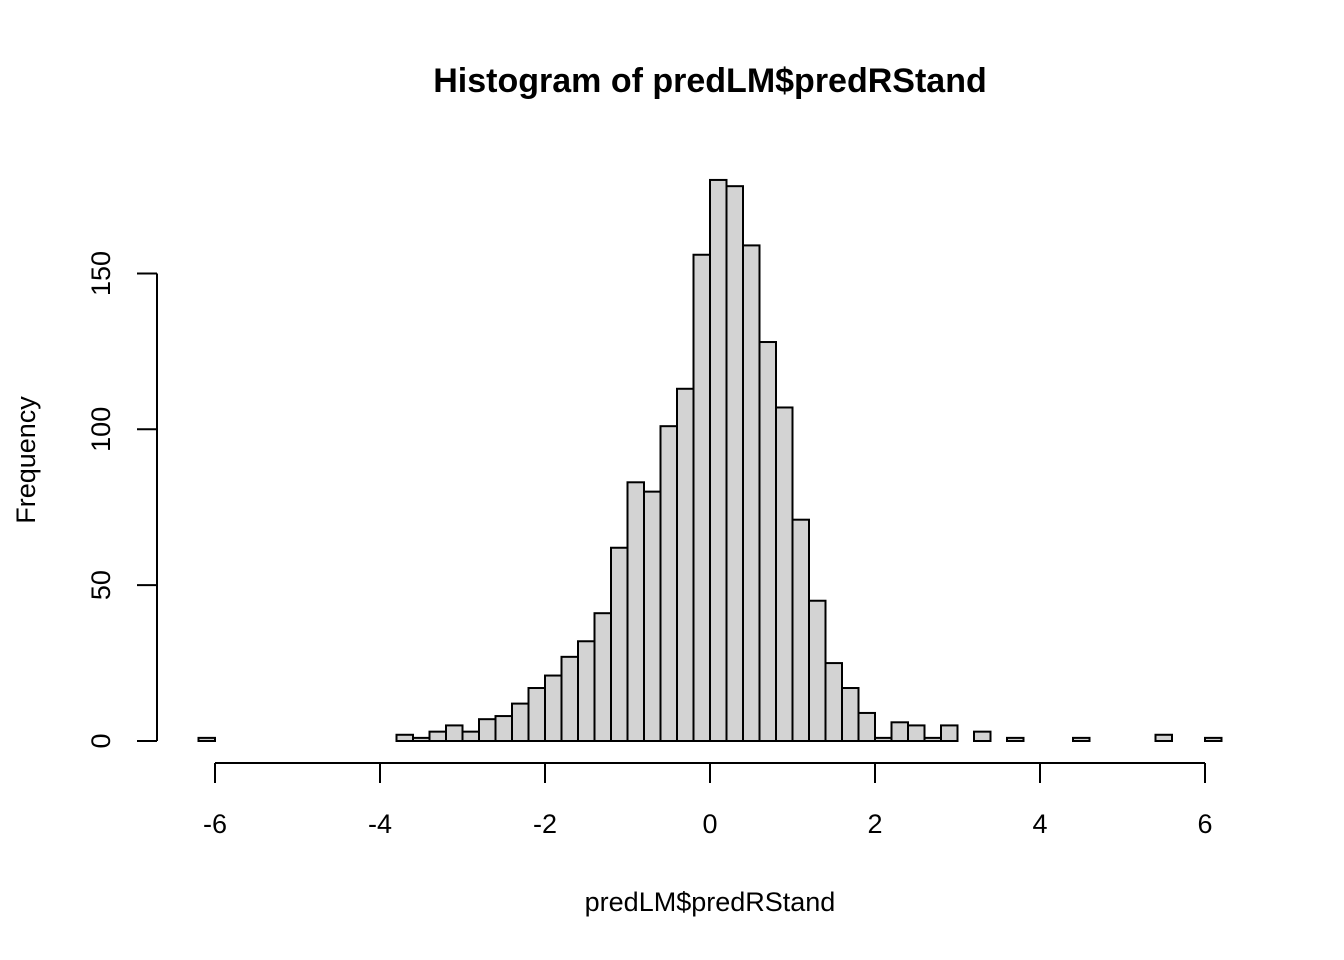 The height and width of the screenshot is (960, 1344). What do you see at coordinates (101, 740) in the screenshot?
I see `y-tick-label: 0` at bounding box center [101, 740].